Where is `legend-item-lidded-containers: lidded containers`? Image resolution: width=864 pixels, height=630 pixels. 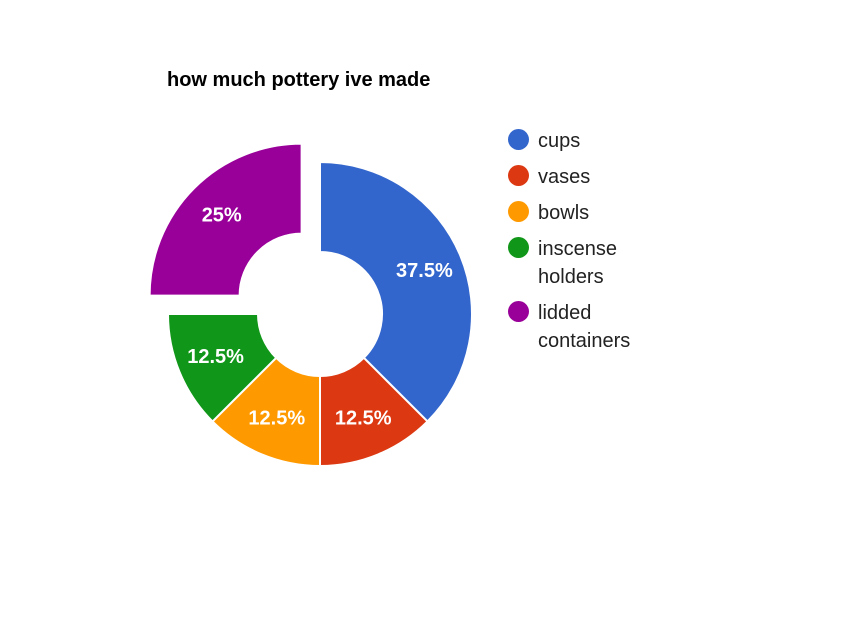
legend-item-lidded-containers: lidded containers is located at coordinates (618, 327).